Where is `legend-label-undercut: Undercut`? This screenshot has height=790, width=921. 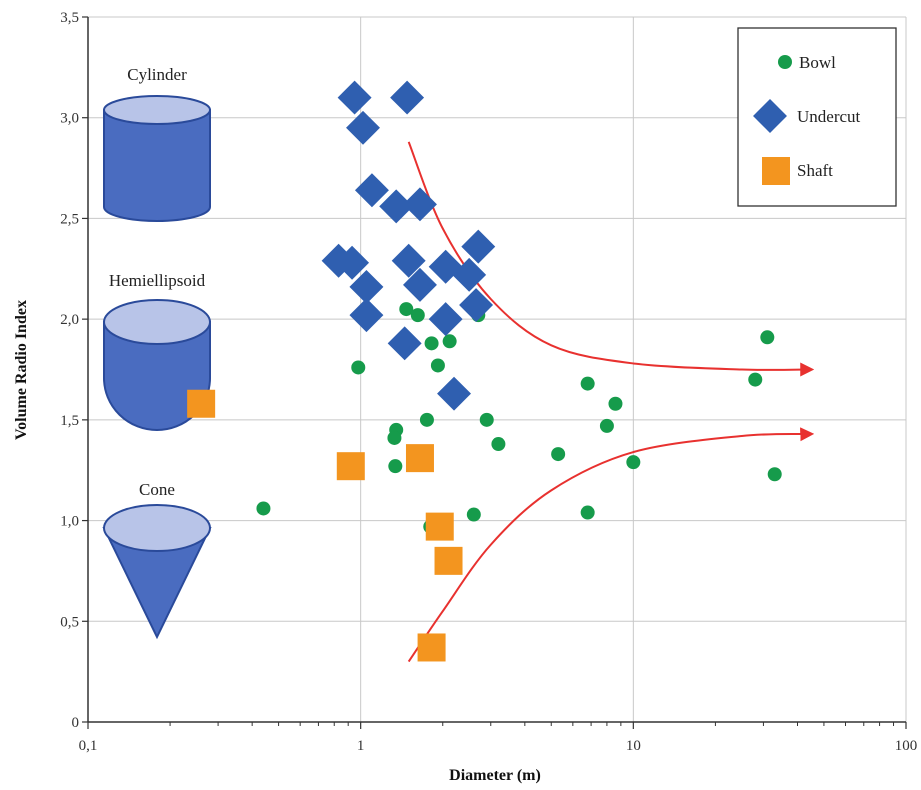 legend-label-undercut: Undercut is located at coordinates (829, 116).